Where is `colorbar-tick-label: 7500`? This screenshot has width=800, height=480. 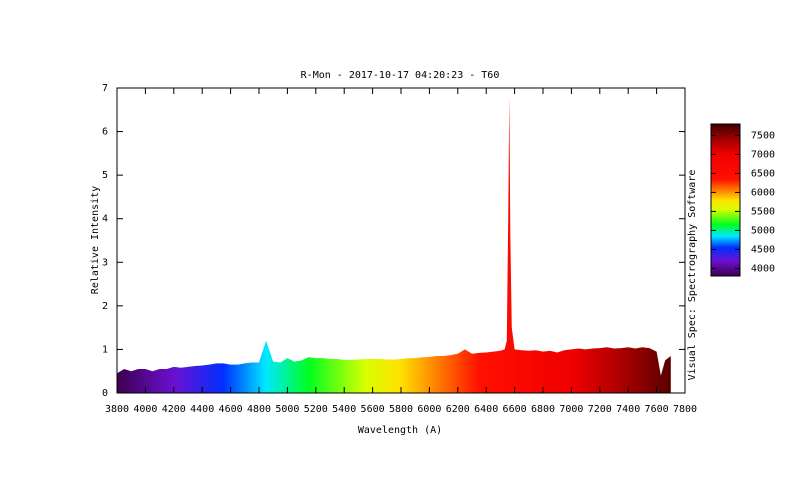
colorbar-tick-label: 7500 is located at coordinates (763, 135).